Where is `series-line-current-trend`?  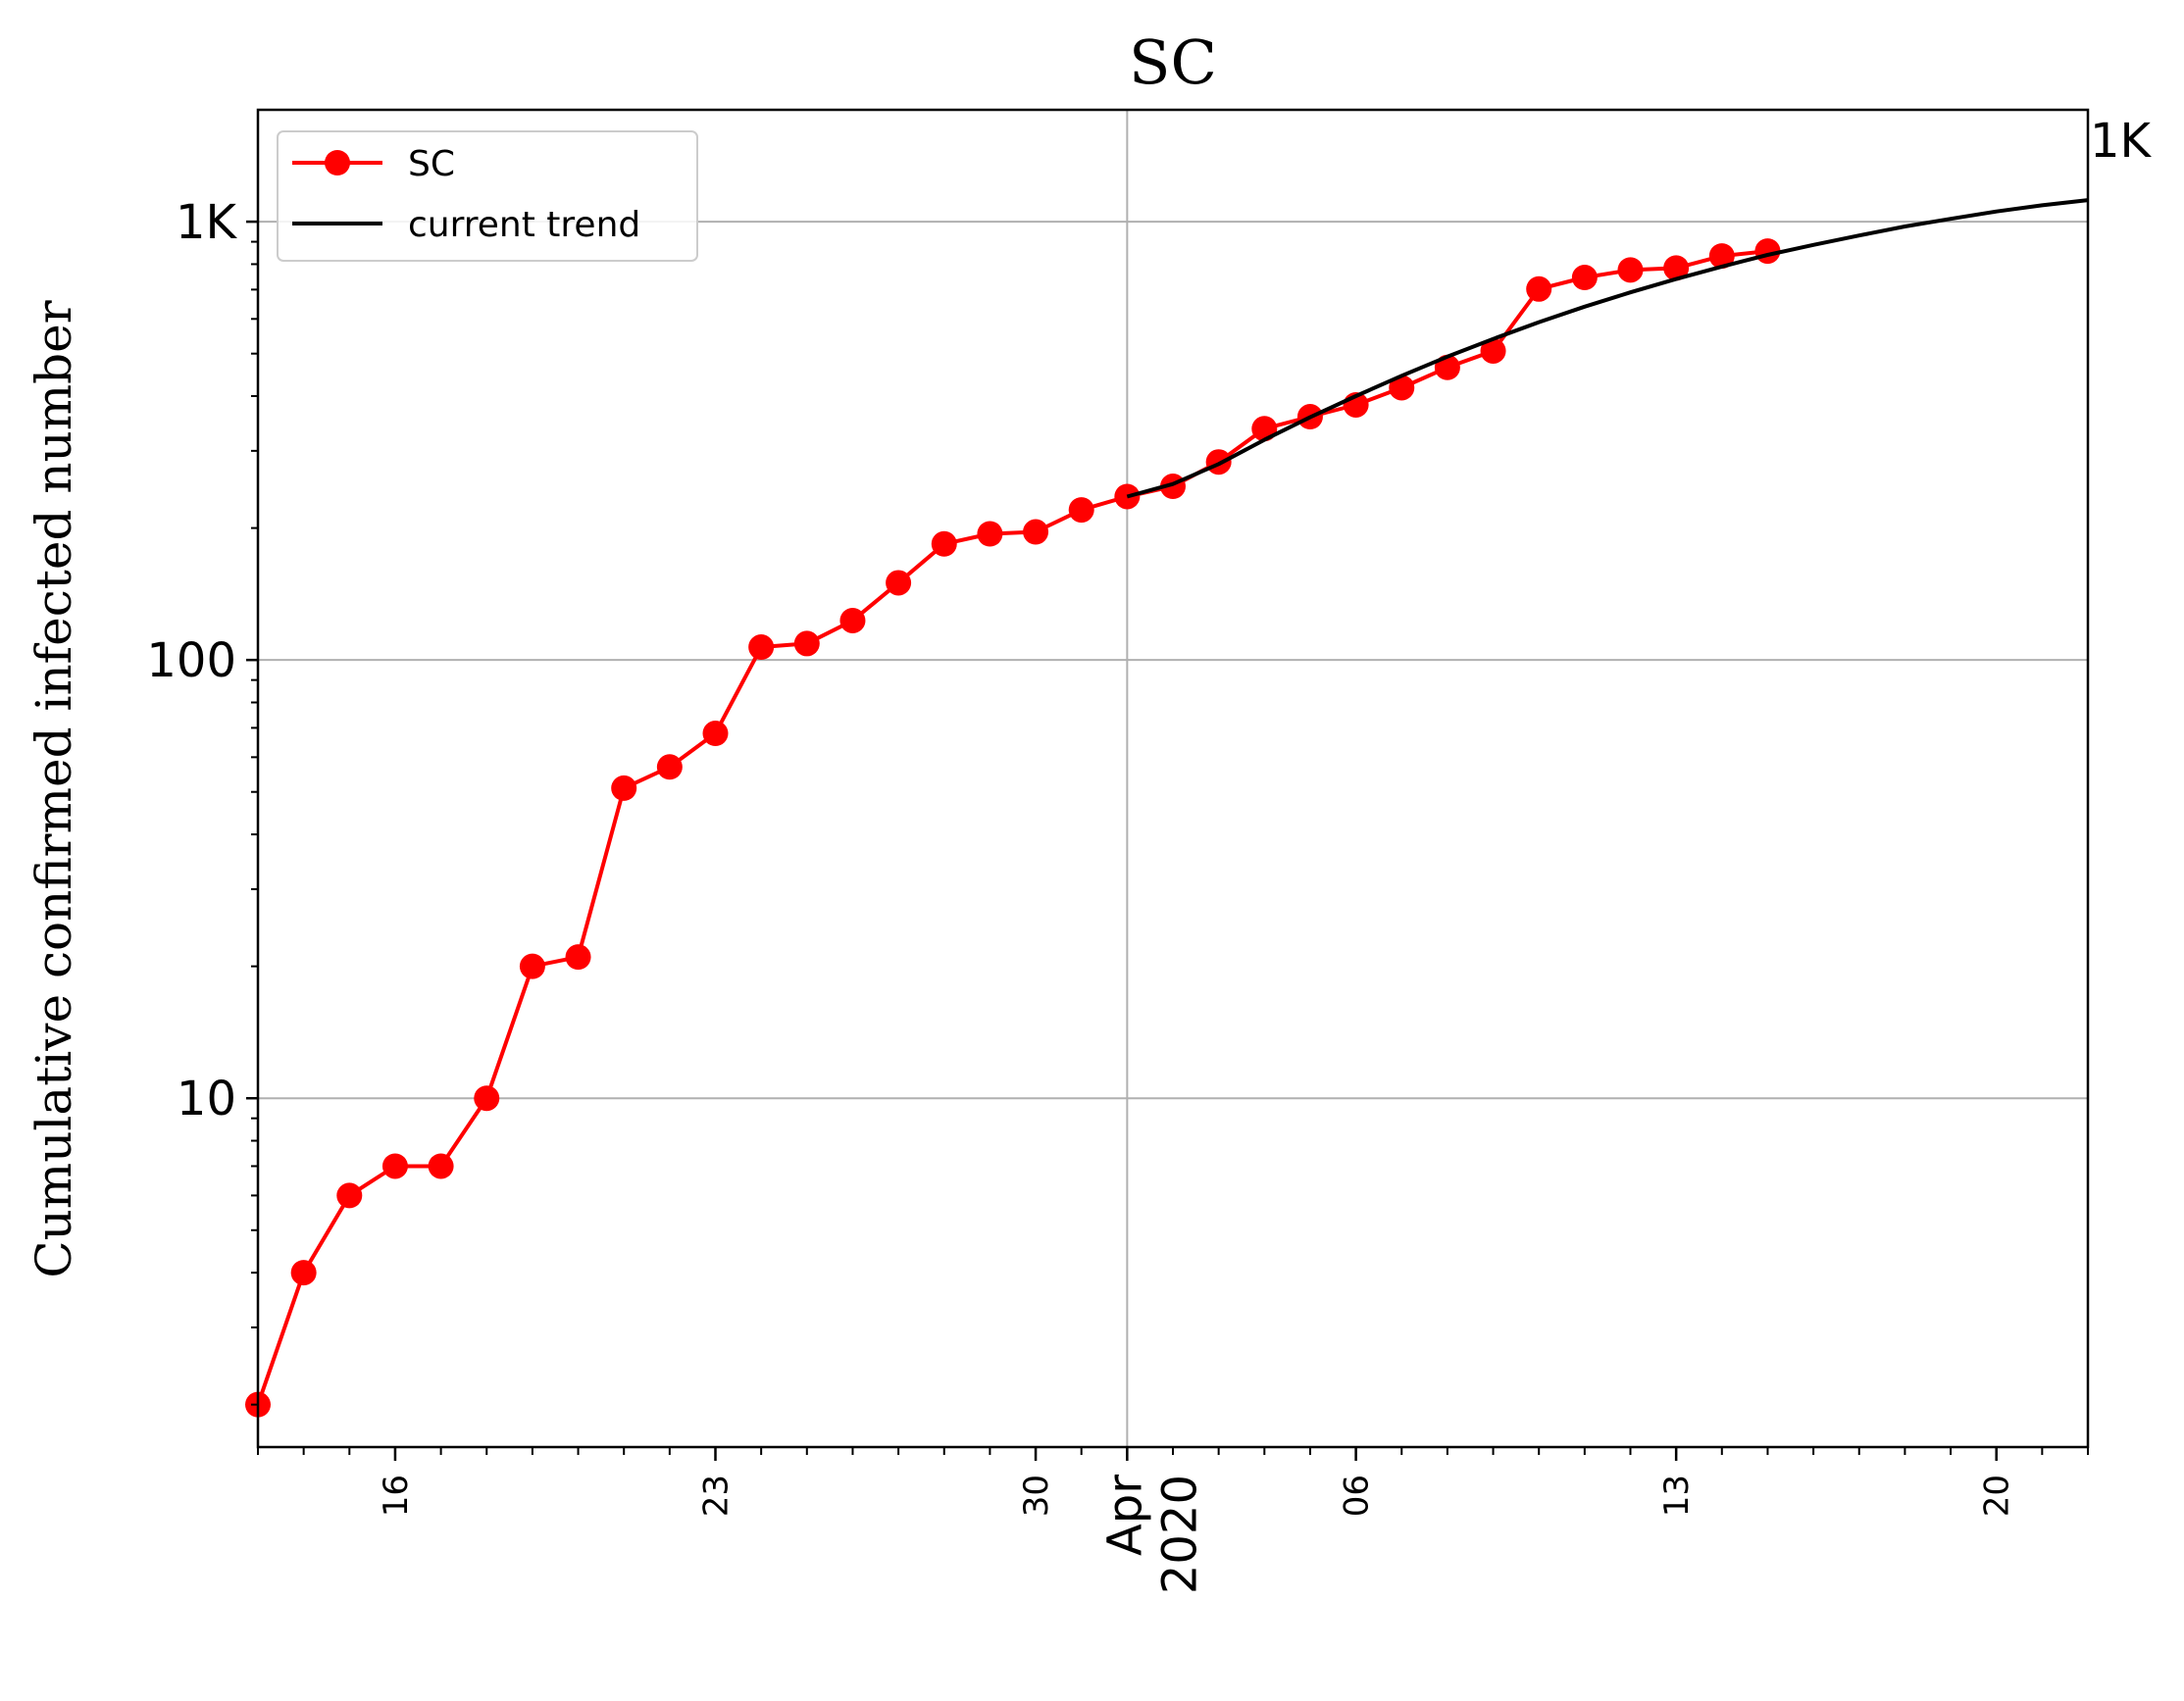 series-line-current-trend is located at coordinates (1607, 348).